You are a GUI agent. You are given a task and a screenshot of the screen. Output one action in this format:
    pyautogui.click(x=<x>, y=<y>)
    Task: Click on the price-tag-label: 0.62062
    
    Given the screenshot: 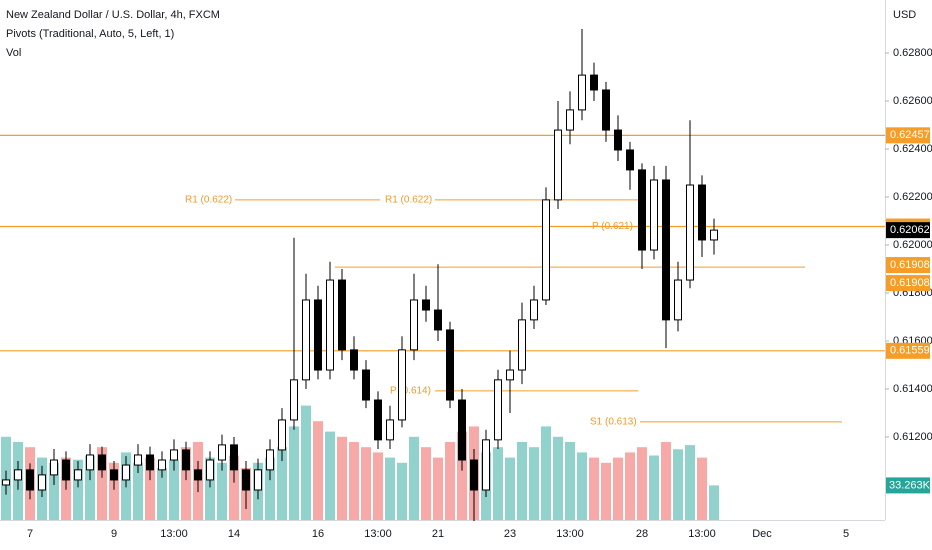 What is the action you would take?
    pyautogui.click(x=910, y=230)
    